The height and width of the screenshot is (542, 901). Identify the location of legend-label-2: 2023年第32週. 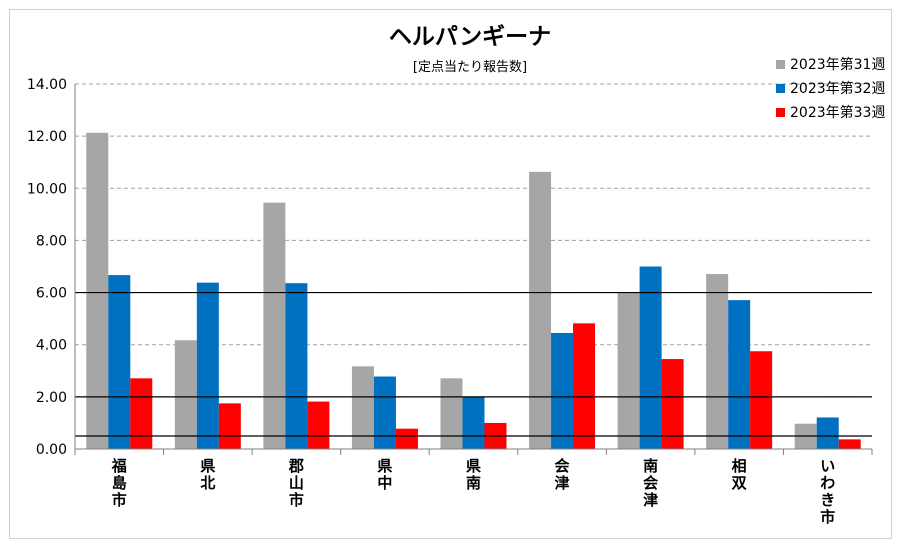
(837, 88).